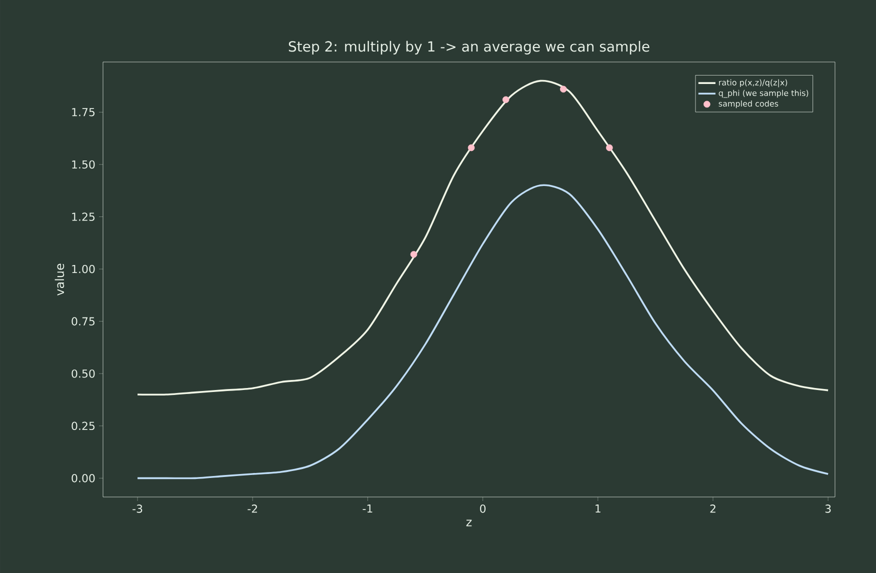  I want to click on x-tick-label: -2, so click(253, 508).